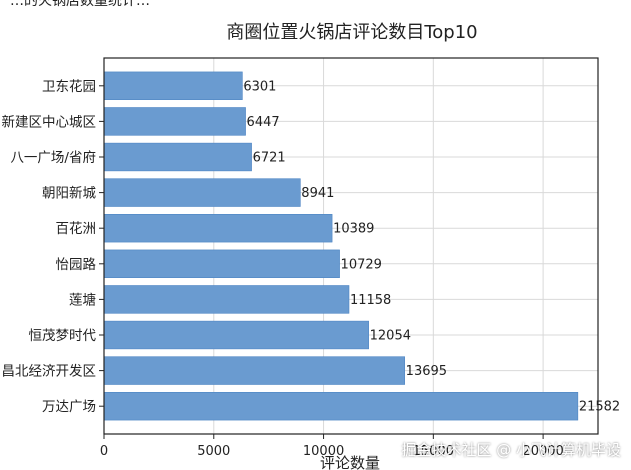  Describe the element at coordinates (49, 372) in the screenshot. I see `y-tick-label: 昌北经济开发区` at that location.